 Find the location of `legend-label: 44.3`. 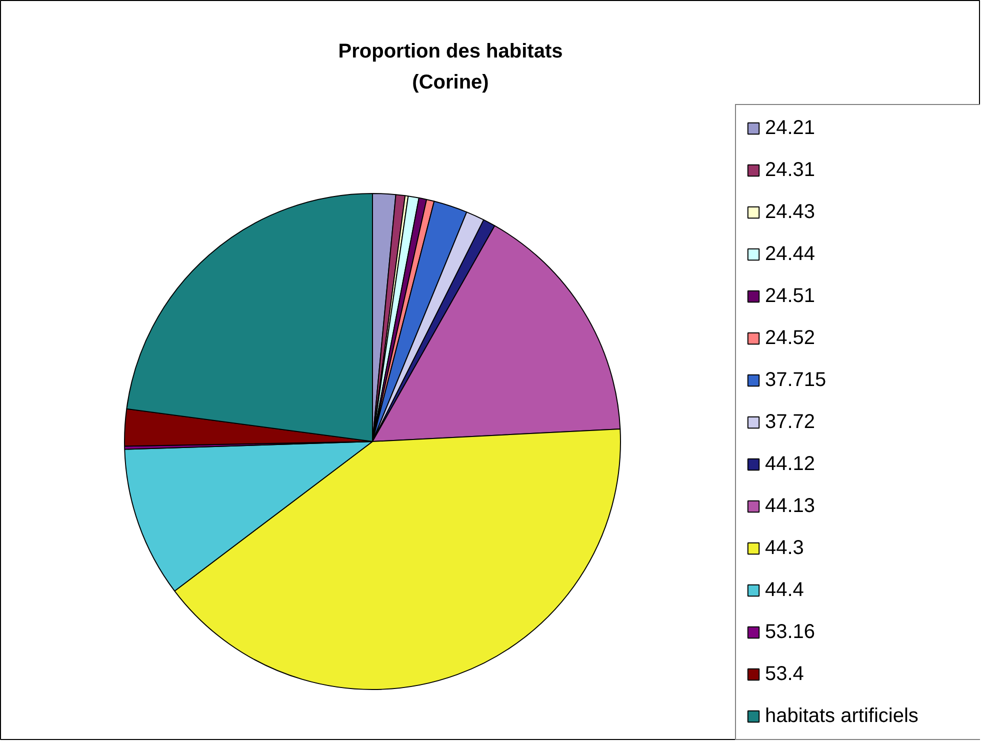

legend-label: 44.3 is located at coordinates (785, 548).